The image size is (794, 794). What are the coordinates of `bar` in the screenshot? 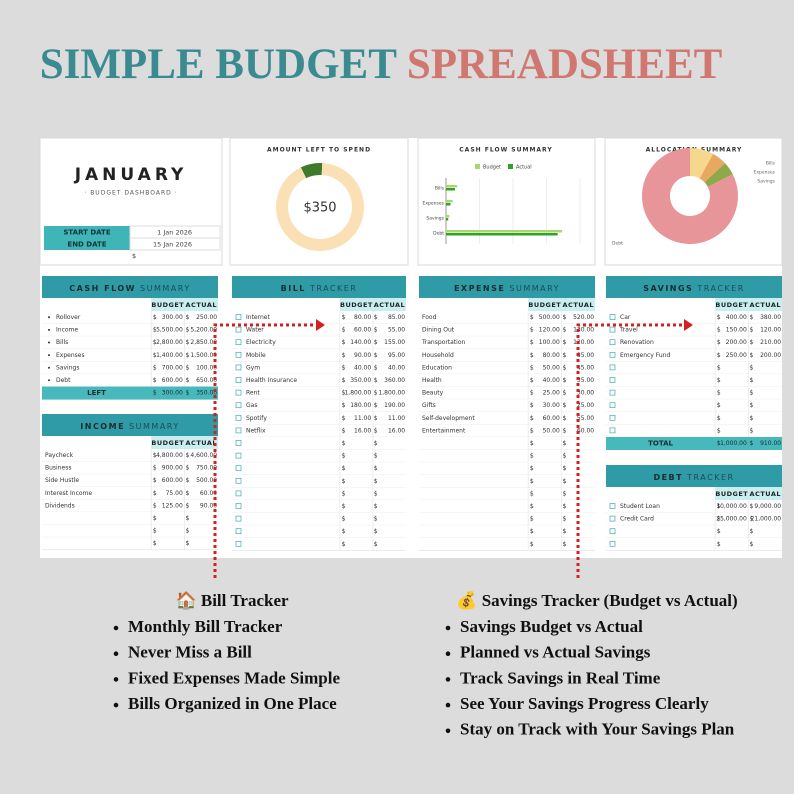 It's located at (502, 234).